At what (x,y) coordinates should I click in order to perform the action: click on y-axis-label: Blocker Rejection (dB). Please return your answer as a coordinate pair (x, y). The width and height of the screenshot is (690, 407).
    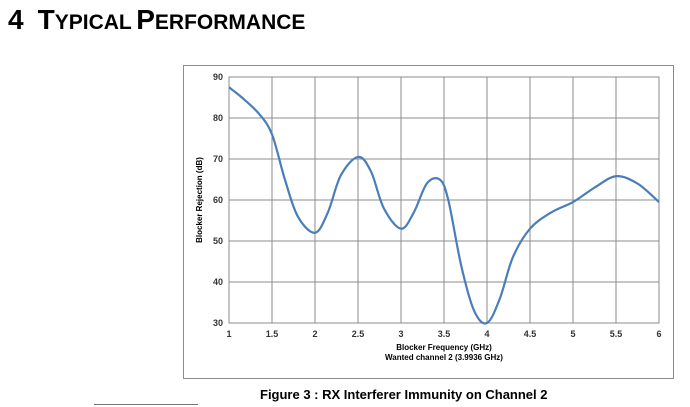
    Looking at the image, I should click on (199, 200).